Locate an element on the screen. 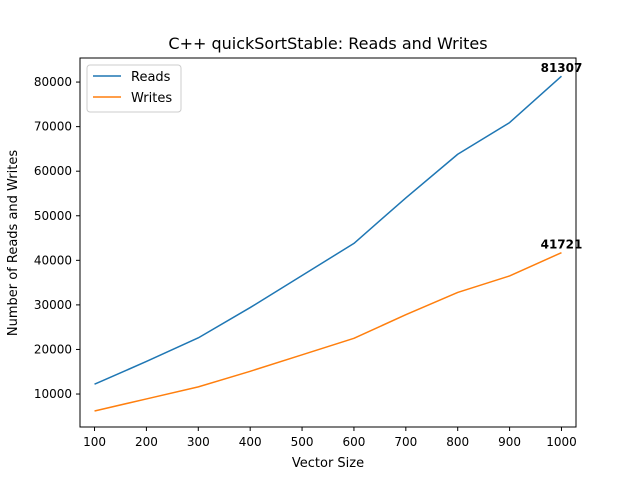  y-tick-label: 70000 is located at coordinates (53, 127).